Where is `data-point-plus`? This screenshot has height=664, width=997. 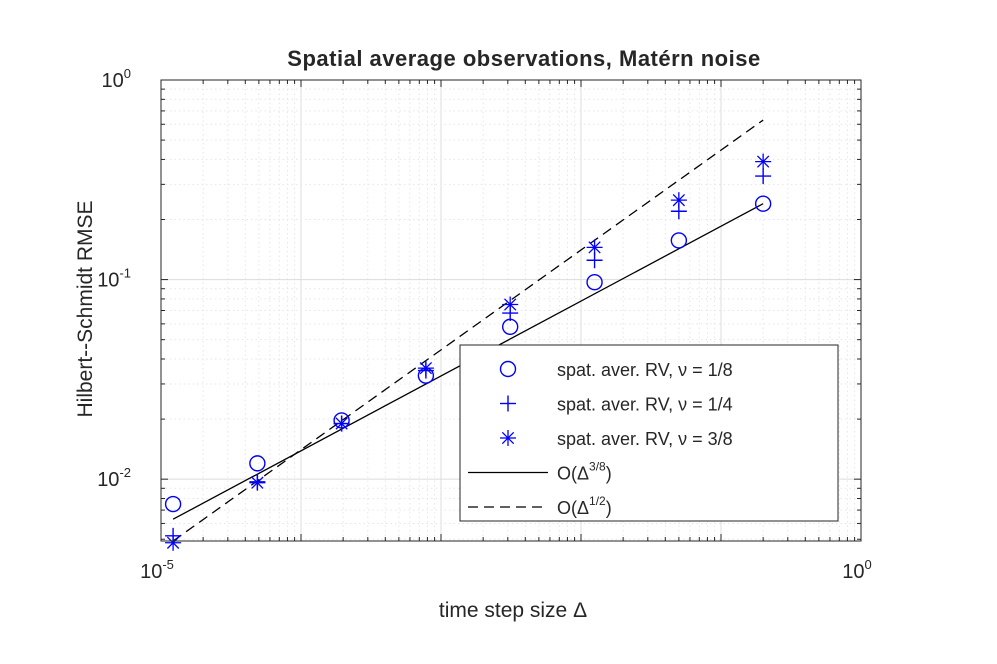 data-point-plus is located at coordinates (763, 176).